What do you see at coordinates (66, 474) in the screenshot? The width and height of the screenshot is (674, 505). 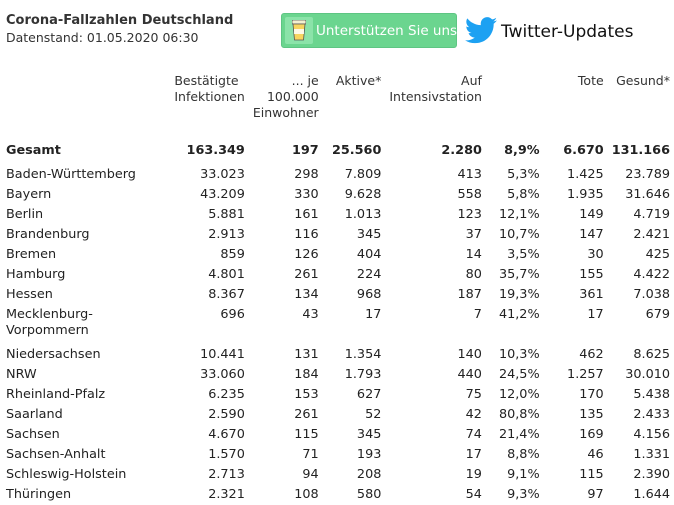 I see `state-name: Schleswig-Holstein` at bounding box center [66, 474].